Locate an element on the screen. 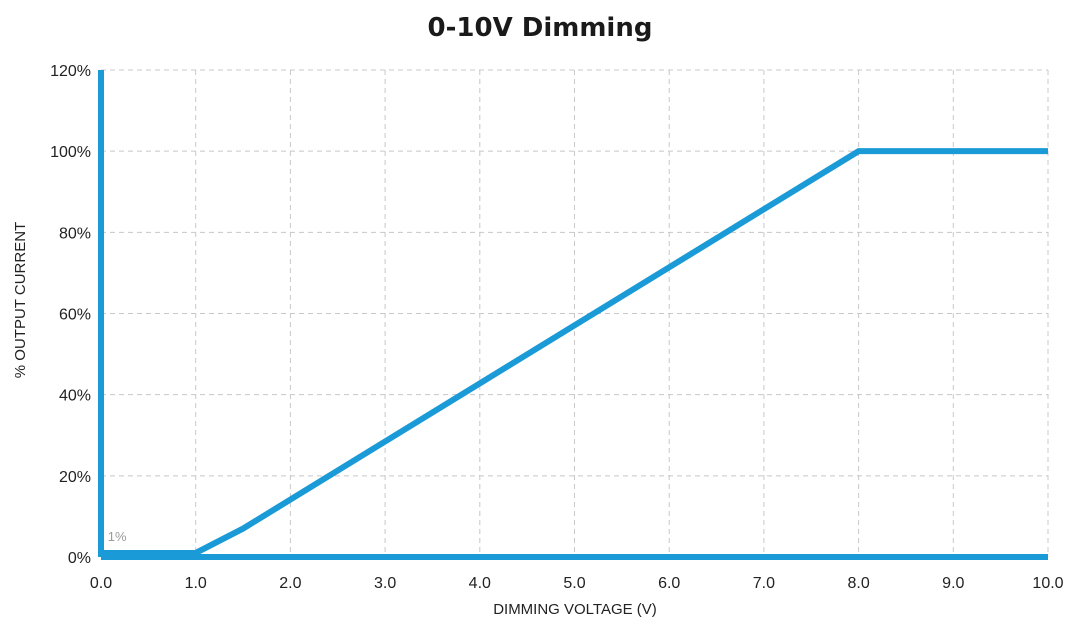 Image resolution: width=1077 pixels, height=629 pixels. annotation-label: 1% is located at coordinates (117, 536).